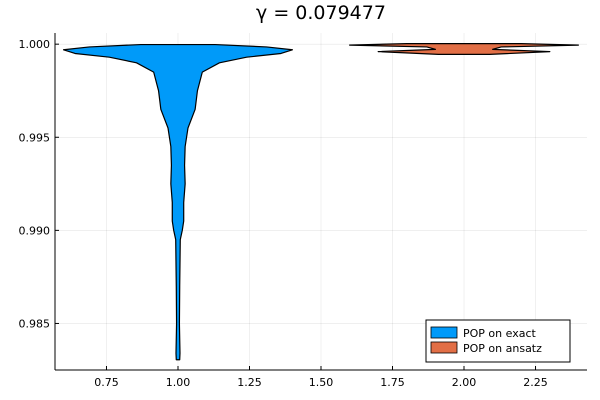  What do you see at coordinates (35, 137) in the screenshot?
I see `y-tick-label: 0.995` at bounding box center [35, 137].